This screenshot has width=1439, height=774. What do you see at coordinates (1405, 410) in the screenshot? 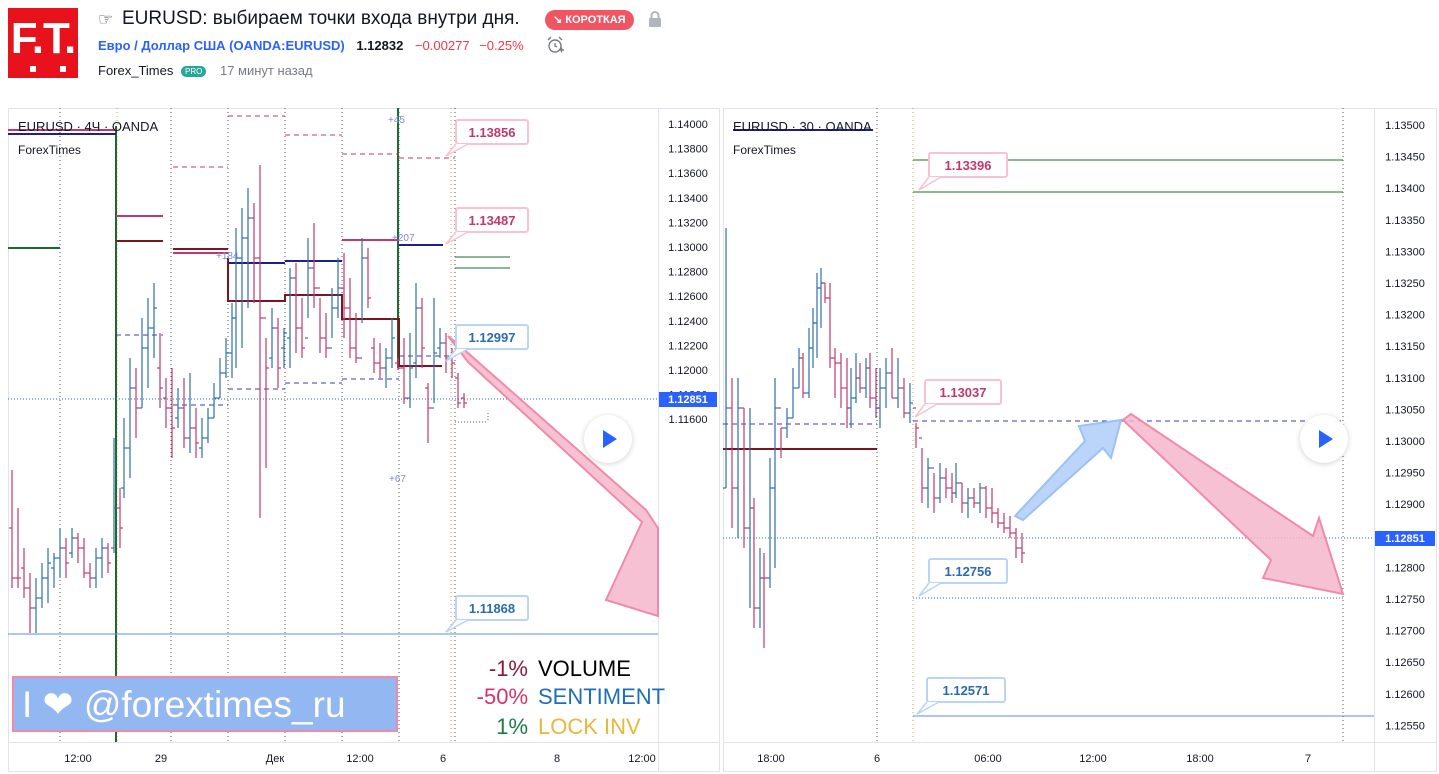
I see `price-axis-label: 1.13050` at bounding box center [1405, 410].